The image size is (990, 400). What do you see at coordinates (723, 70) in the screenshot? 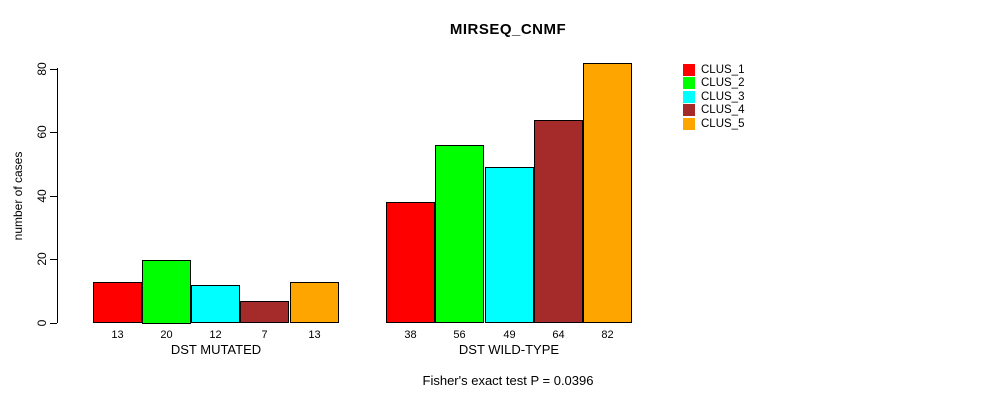
I see `legend-label: CLUS_1` at bounding box center [723, 70].